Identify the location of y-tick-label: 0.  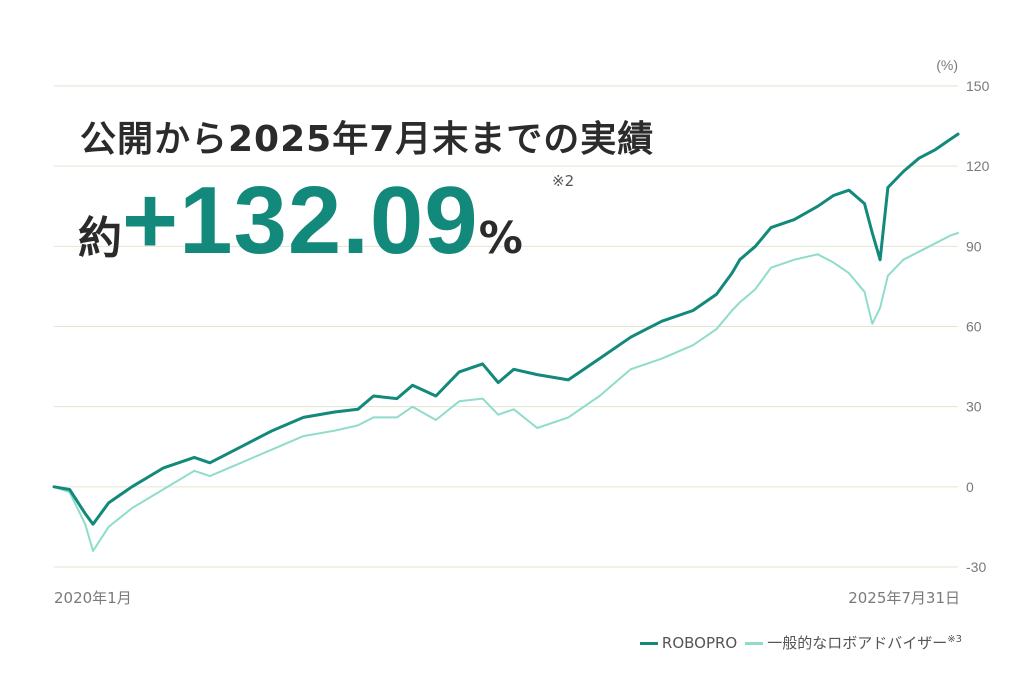
(970, 487).